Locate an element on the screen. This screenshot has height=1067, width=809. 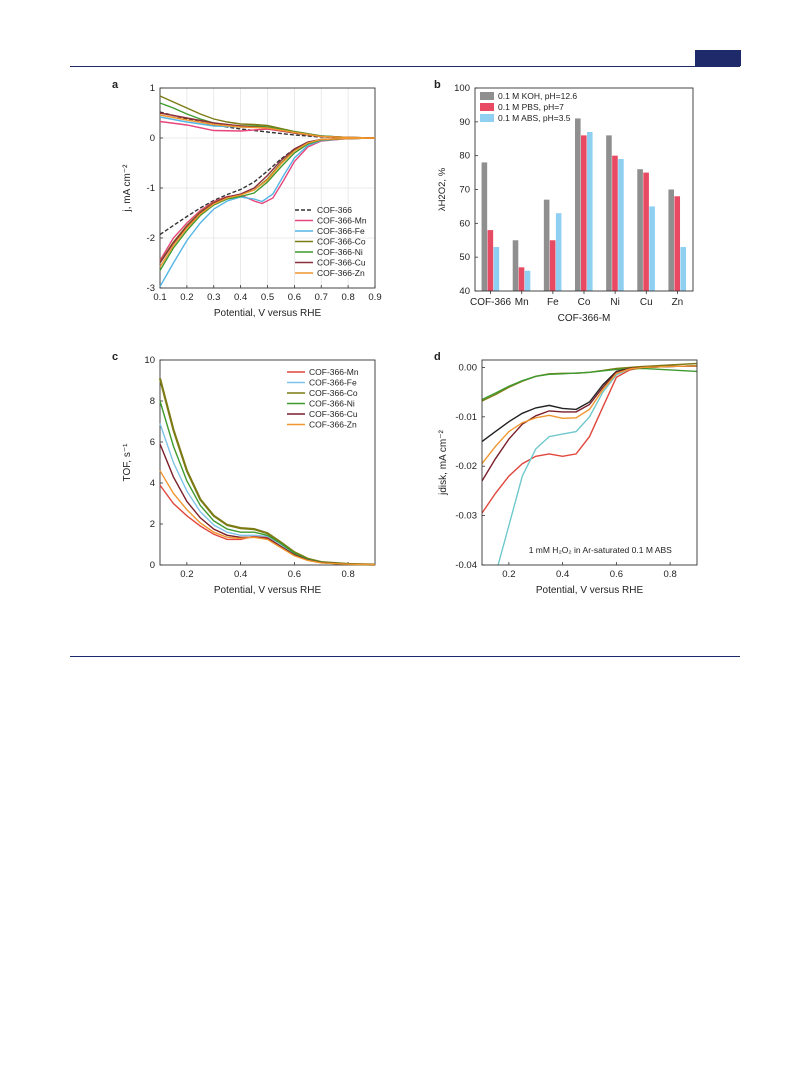
y-tick-label: 6 is located at coordinates (152, 442).